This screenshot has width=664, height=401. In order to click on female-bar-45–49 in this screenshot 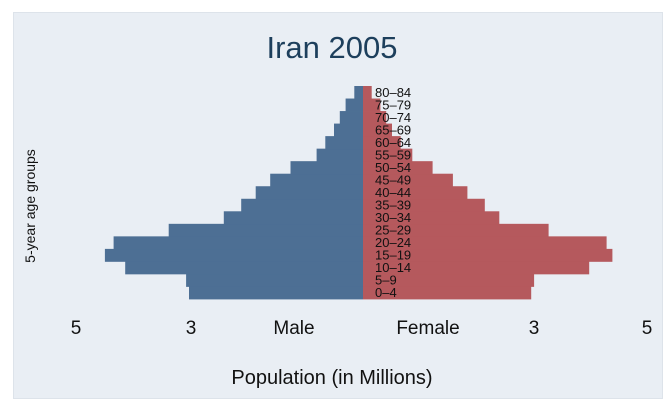, I will do `click(408, 180)`.